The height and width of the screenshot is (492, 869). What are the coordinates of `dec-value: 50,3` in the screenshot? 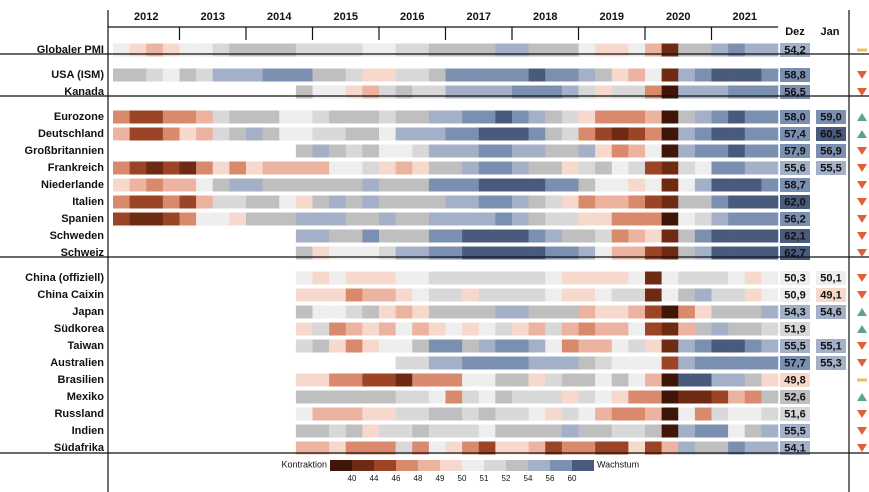 It's located at (794, 278).